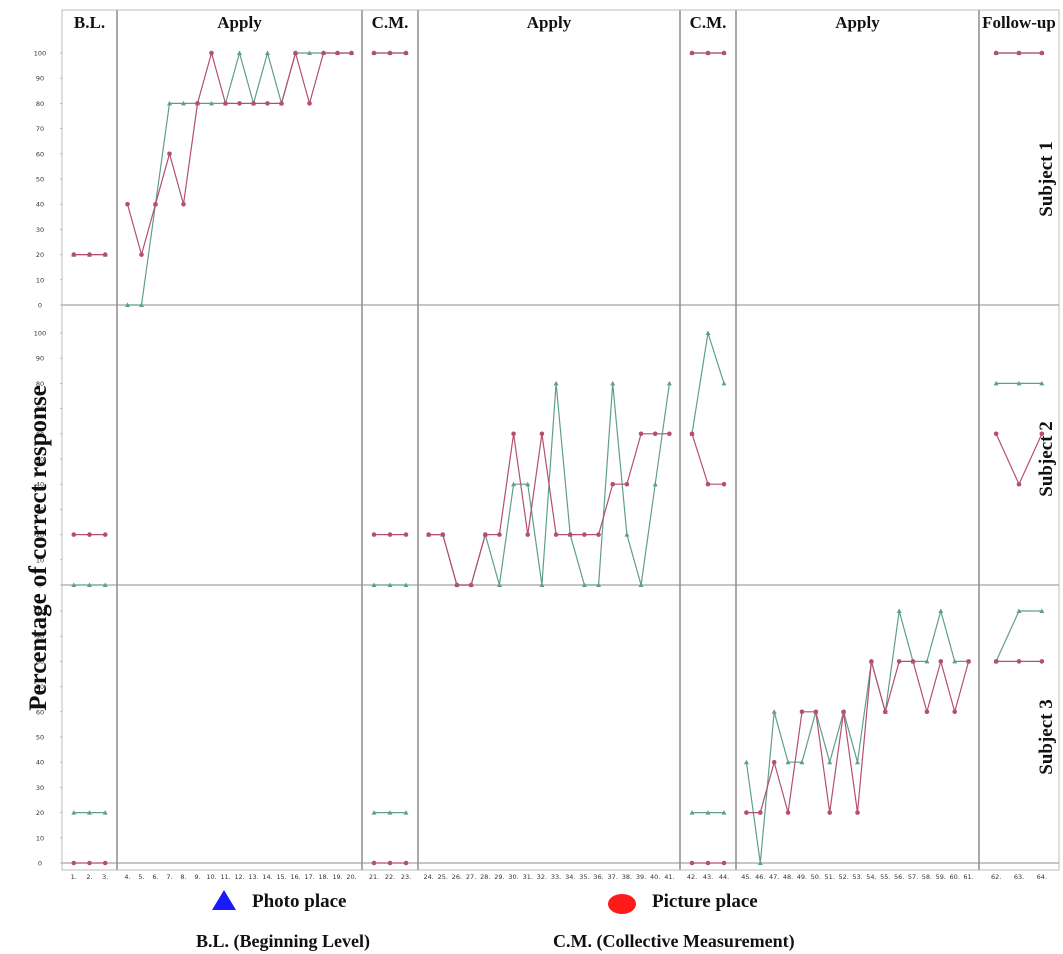  Describe the element at coordinates (211, 877) in the screenshot. I see `x-tick-label: 10.` at that location.